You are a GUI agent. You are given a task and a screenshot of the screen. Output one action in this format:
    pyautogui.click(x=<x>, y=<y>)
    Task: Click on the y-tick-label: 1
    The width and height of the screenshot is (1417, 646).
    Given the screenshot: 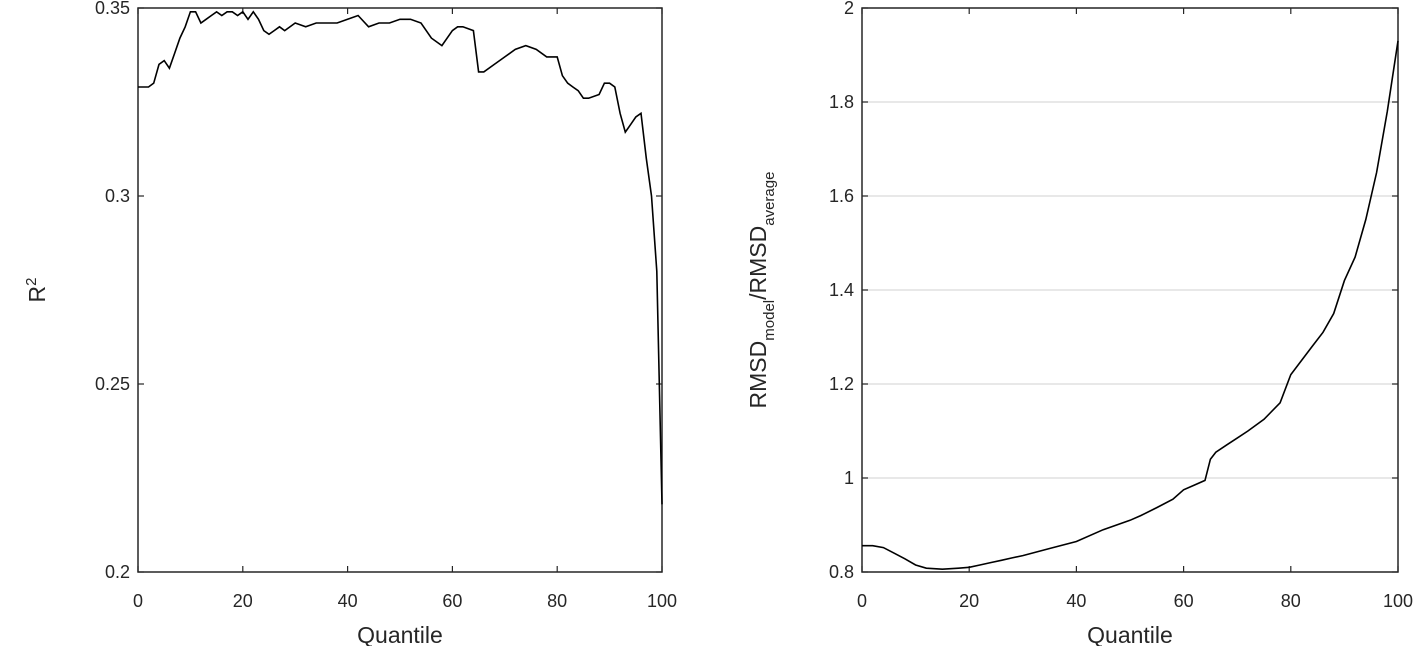 What is the action you would take?
    pyautogui.click(x=849, y=478)
    